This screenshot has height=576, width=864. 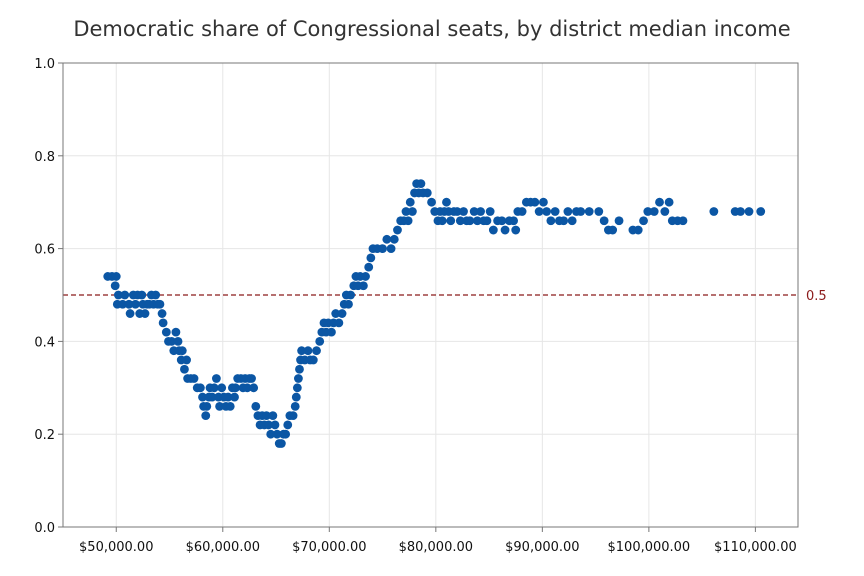 I want to click on y-tick-label: 0.4, so click(x=44, y=342).